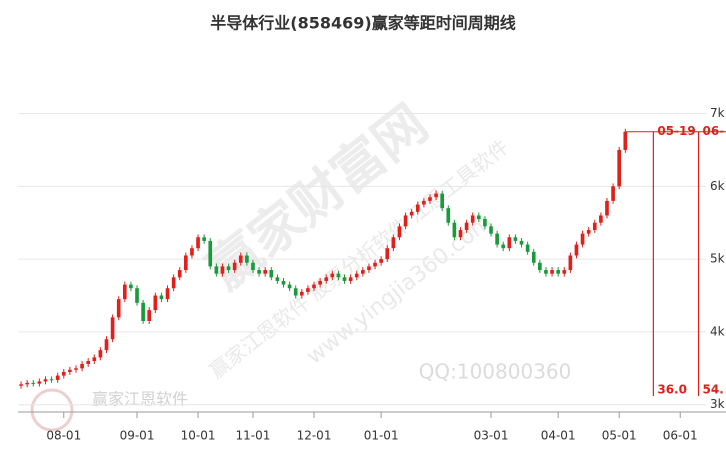 Image resolution: width=726 pixels, height=450 pixels. What do you see at coordinates (495, 372) in the screenshot?
I see `watermark: QQ:100800360` at bounding box center [495, 372].